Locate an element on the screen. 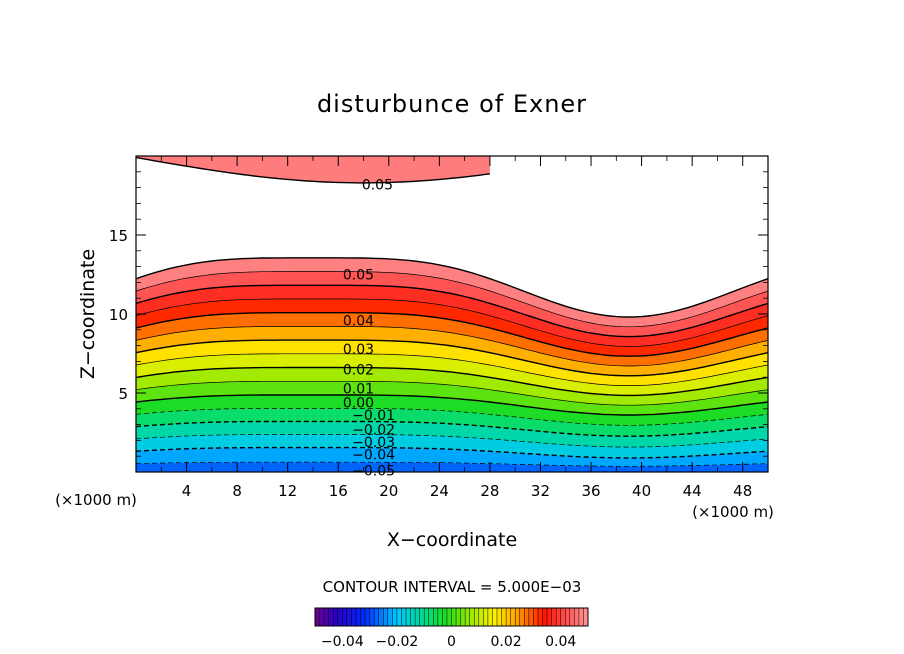 This screenshot has width=904, height=654. colorbar-tick-label: 0 is located at coordinates (451, 642).